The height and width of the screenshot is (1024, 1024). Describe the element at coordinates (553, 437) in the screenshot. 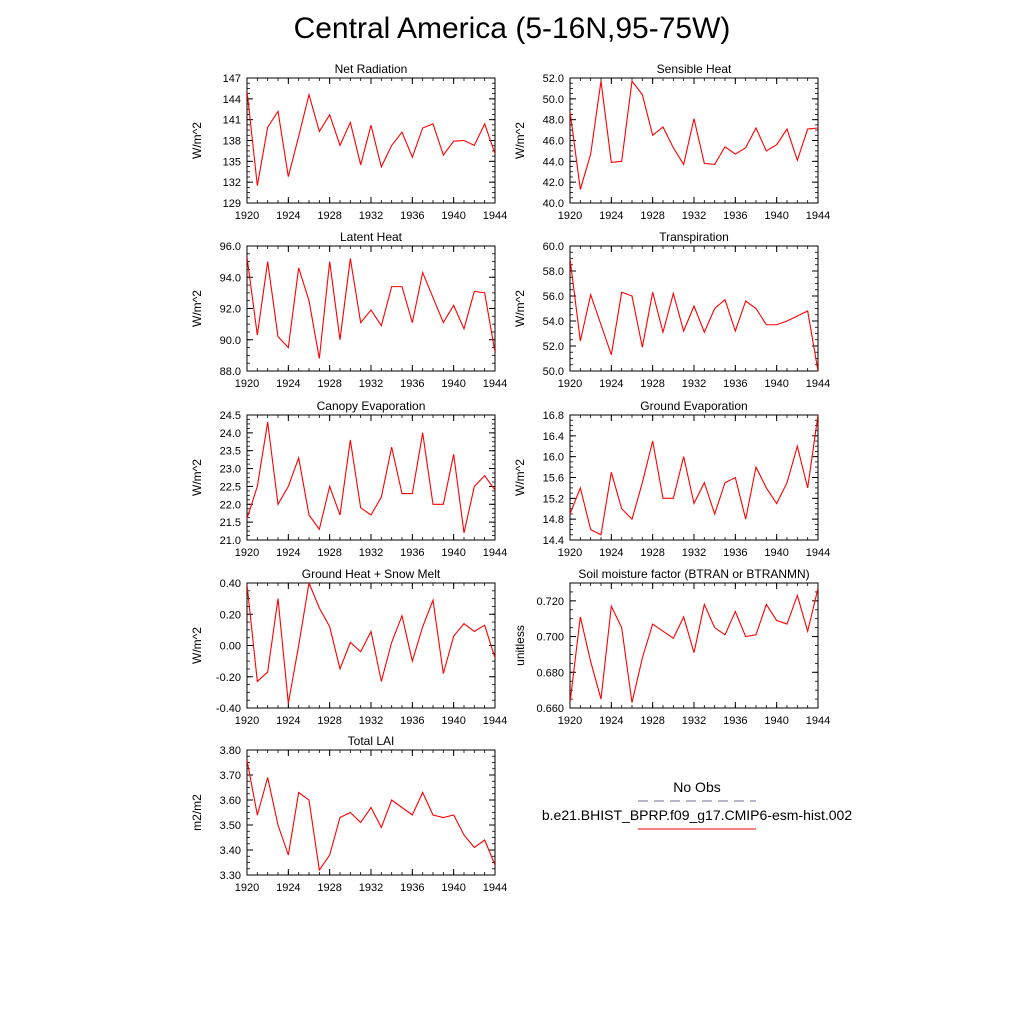

I see `y-tick-label: 16.4` at that location.